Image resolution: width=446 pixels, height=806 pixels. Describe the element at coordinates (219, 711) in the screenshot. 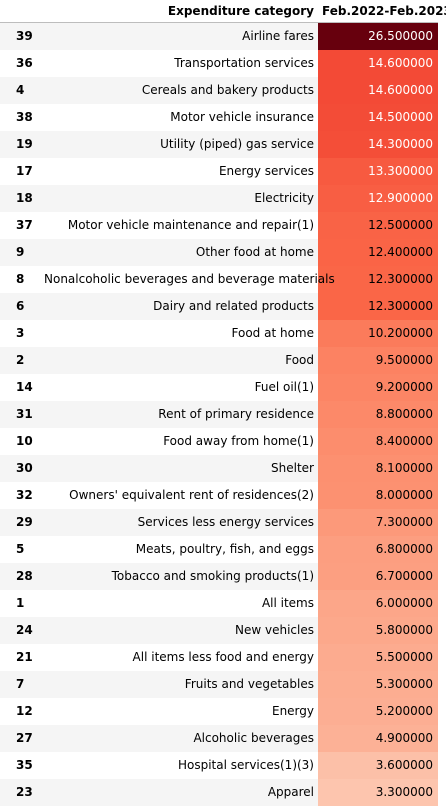

I see `table-row: 12 Energy 5.200000` at that location.